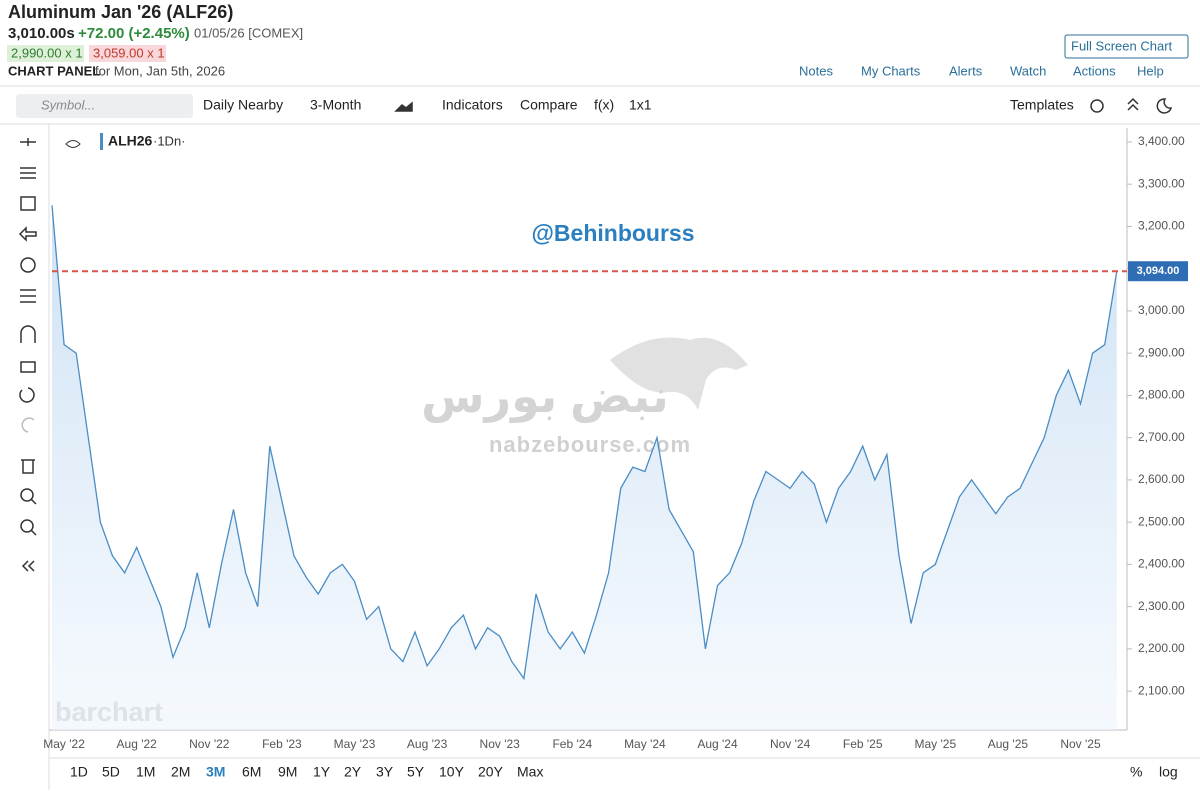  I want to click on toolbar-item: 3-Month, so click(335, 105).